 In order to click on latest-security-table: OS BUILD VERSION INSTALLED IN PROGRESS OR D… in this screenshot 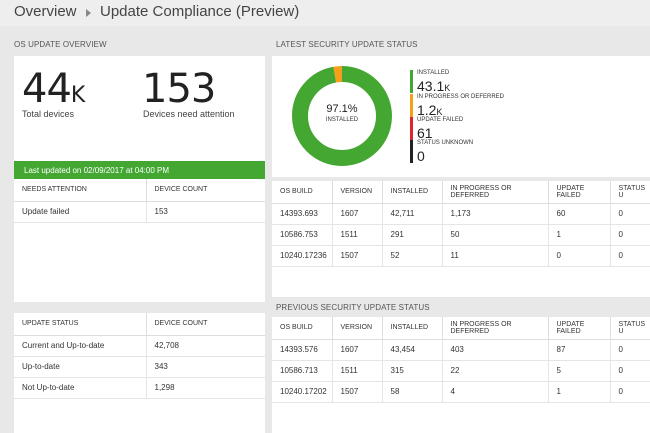, I will do `click(461, 224)`.